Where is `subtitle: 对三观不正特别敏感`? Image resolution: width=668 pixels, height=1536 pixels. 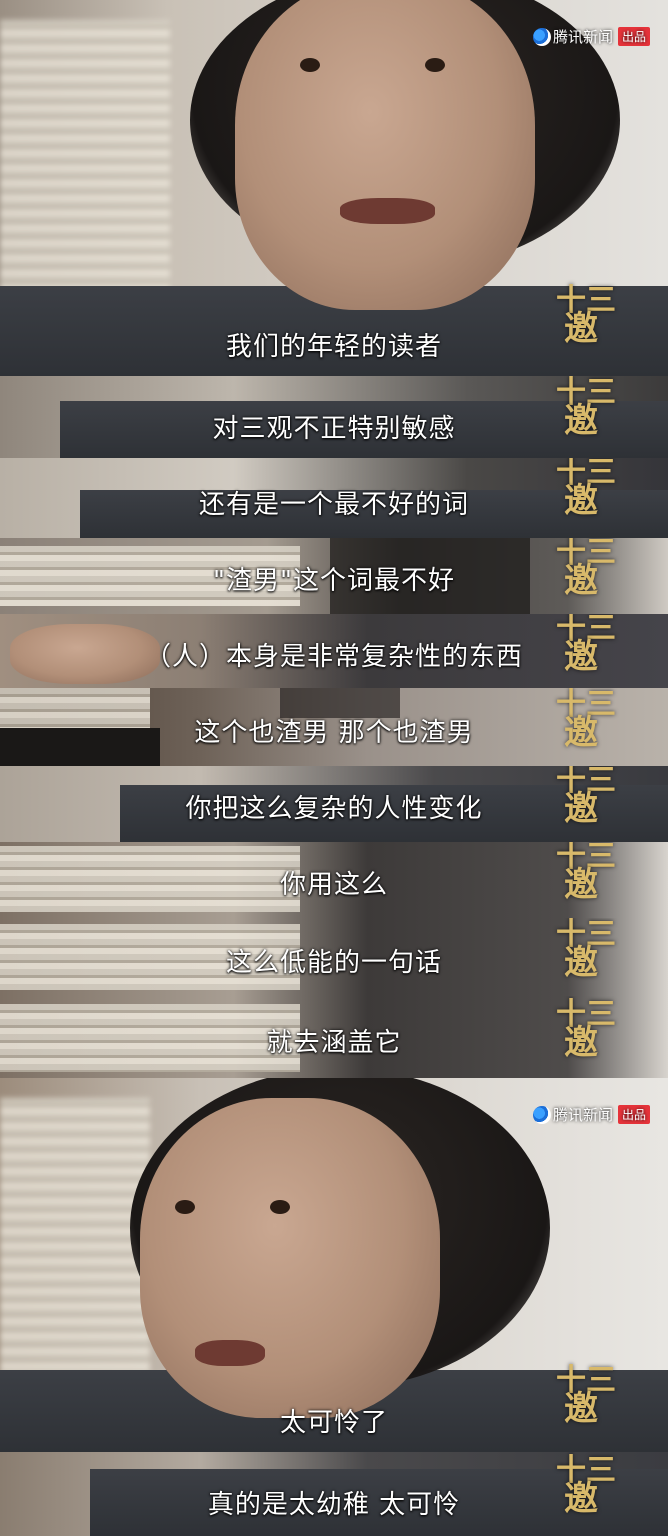 subtitle: 对三观不正特别敏感 is located at coordinates (334, 429).